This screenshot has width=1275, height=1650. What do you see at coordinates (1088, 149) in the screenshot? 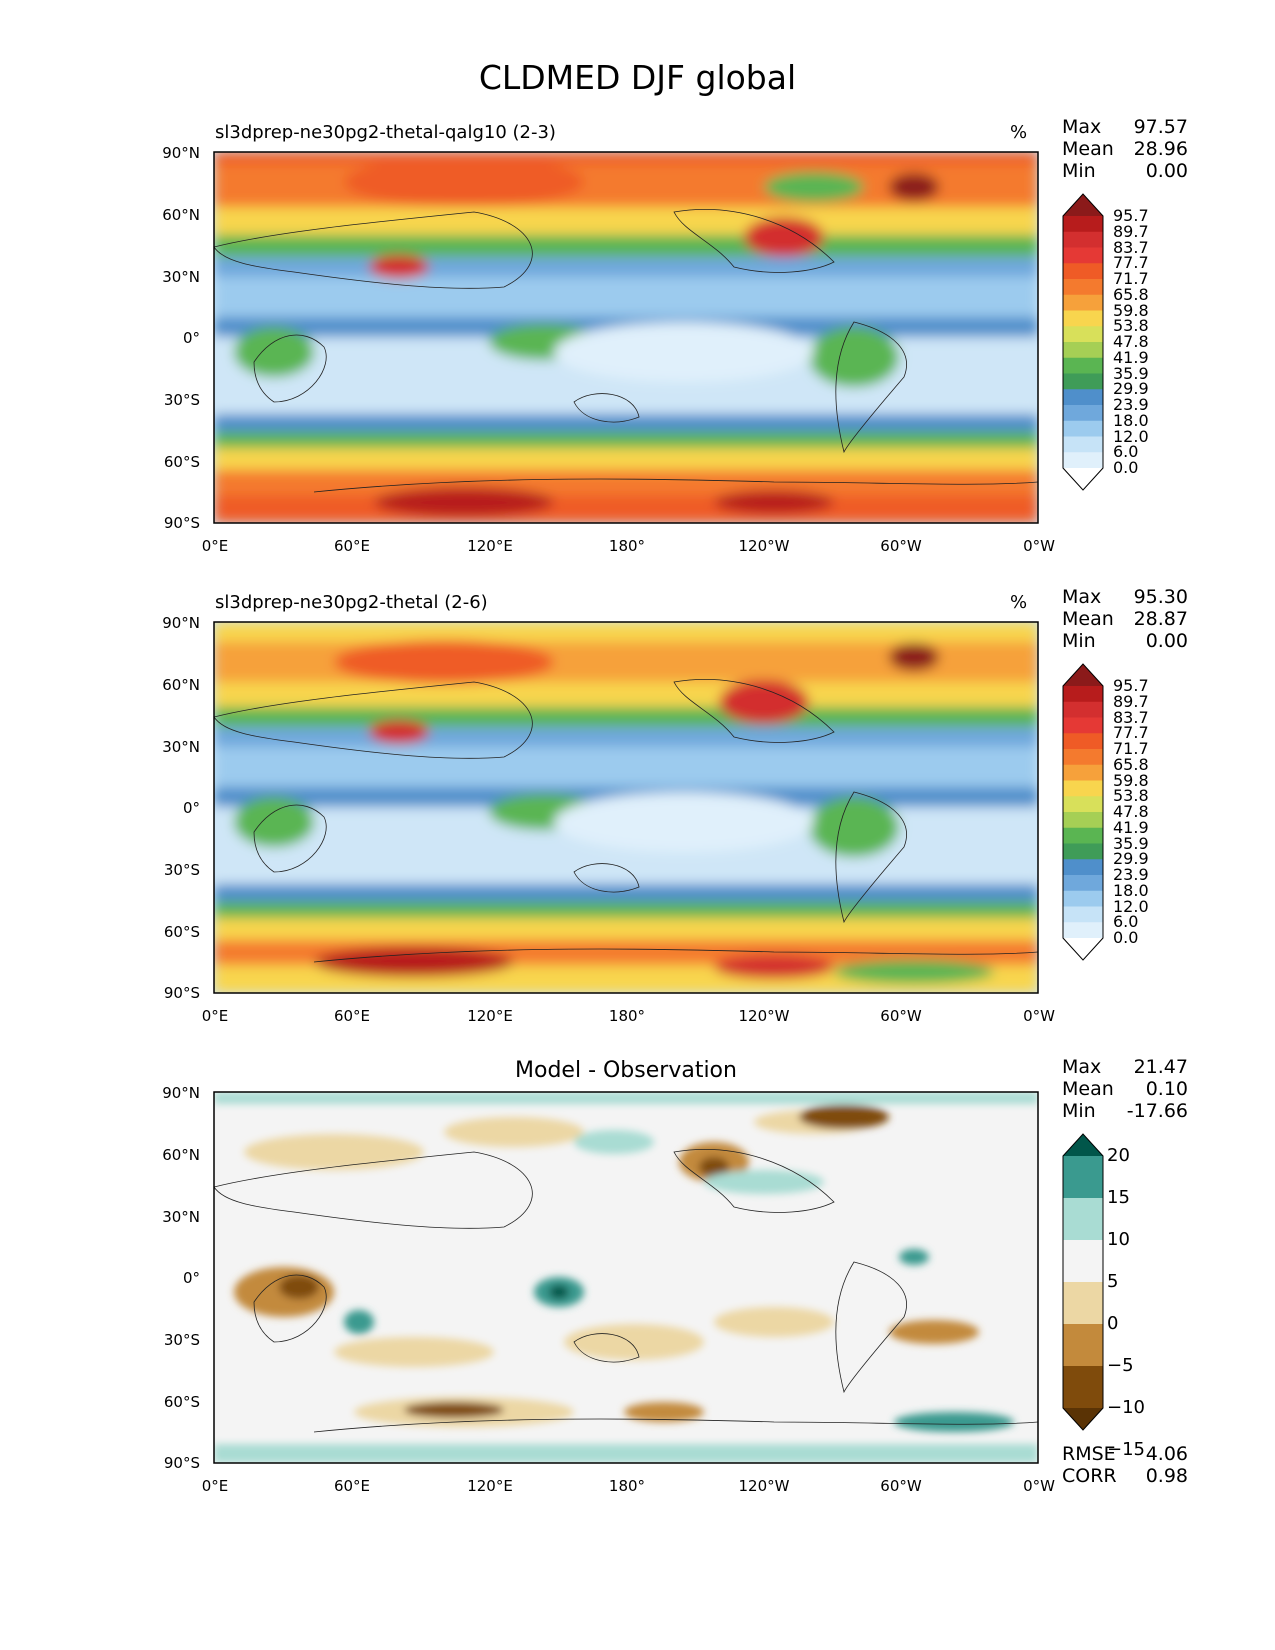
I see `panel-test-mean-label: Mean` at bounding box center [1088, 149].